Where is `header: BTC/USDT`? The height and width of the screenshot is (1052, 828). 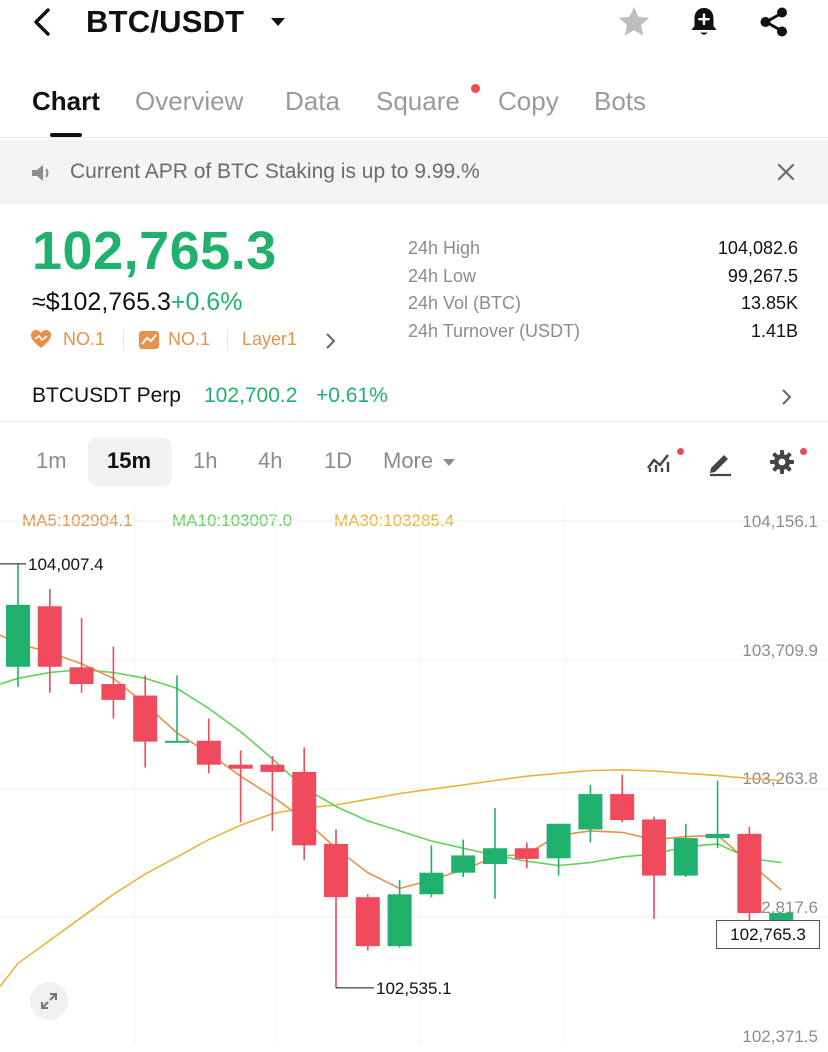 header: BTC/USDT is located at coordinates (414, 24).